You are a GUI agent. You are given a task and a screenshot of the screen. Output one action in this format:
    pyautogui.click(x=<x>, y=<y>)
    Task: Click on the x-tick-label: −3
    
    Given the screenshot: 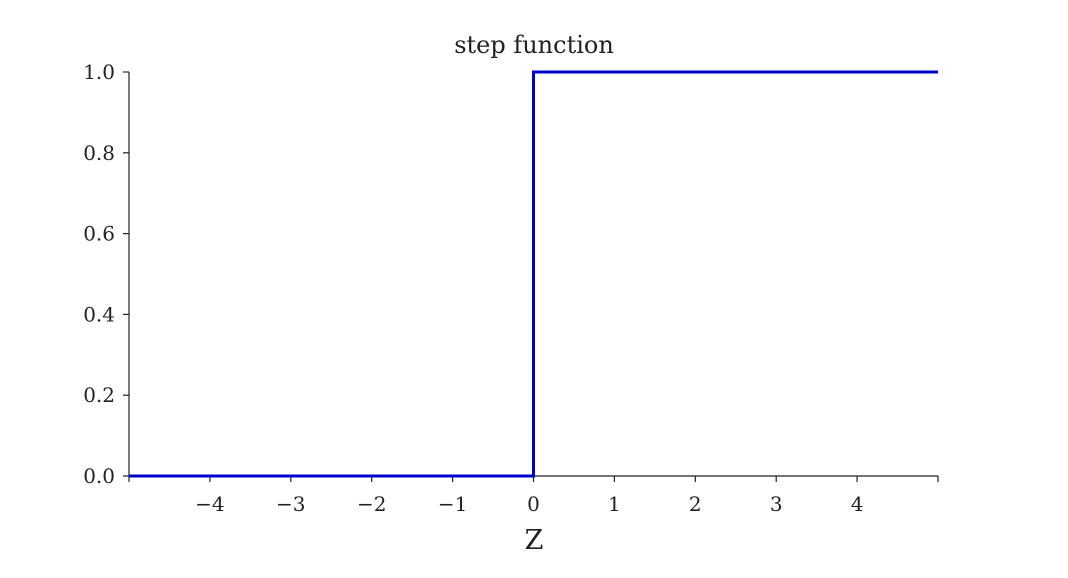 What is the action you would take?
    pyautogui.click(x=290, y=504)
    